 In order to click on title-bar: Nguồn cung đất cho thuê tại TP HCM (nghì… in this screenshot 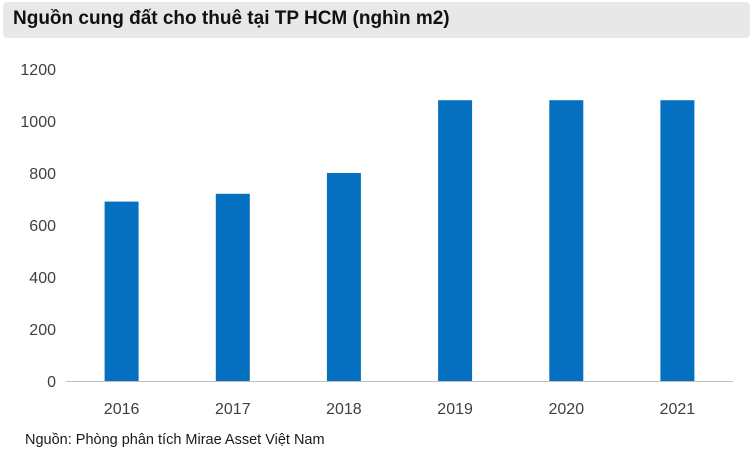, I will do `click(376, 20)`.